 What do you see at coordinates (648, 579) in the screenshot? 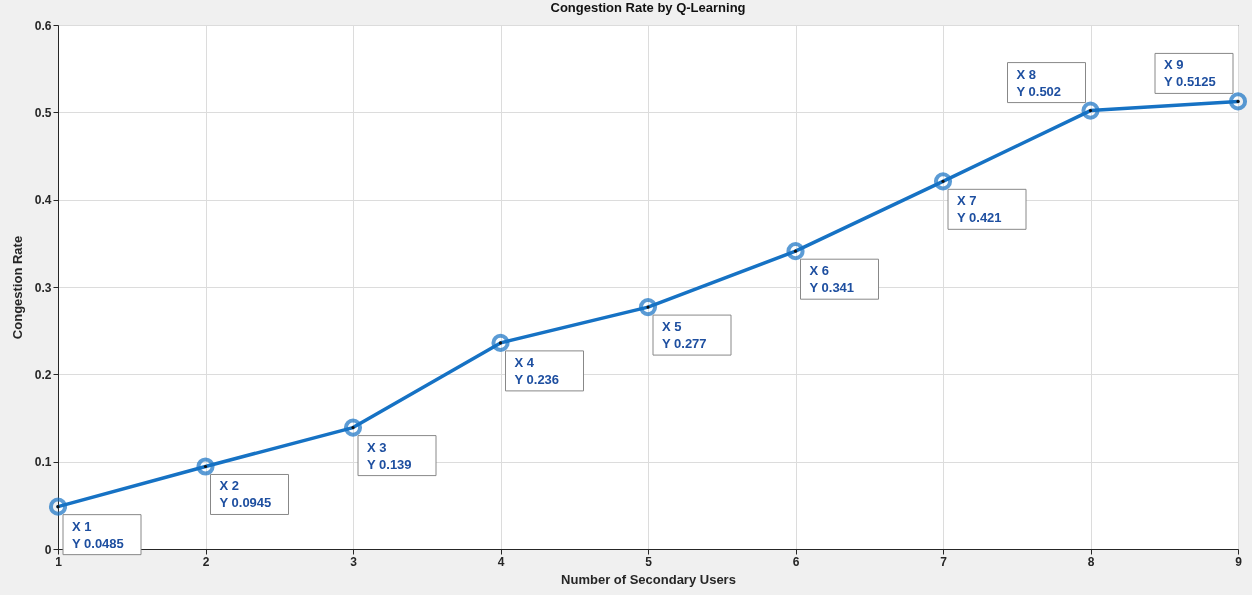
I see `x-axis-title: Number of Secondary Users` at bounding box center [648, 579].